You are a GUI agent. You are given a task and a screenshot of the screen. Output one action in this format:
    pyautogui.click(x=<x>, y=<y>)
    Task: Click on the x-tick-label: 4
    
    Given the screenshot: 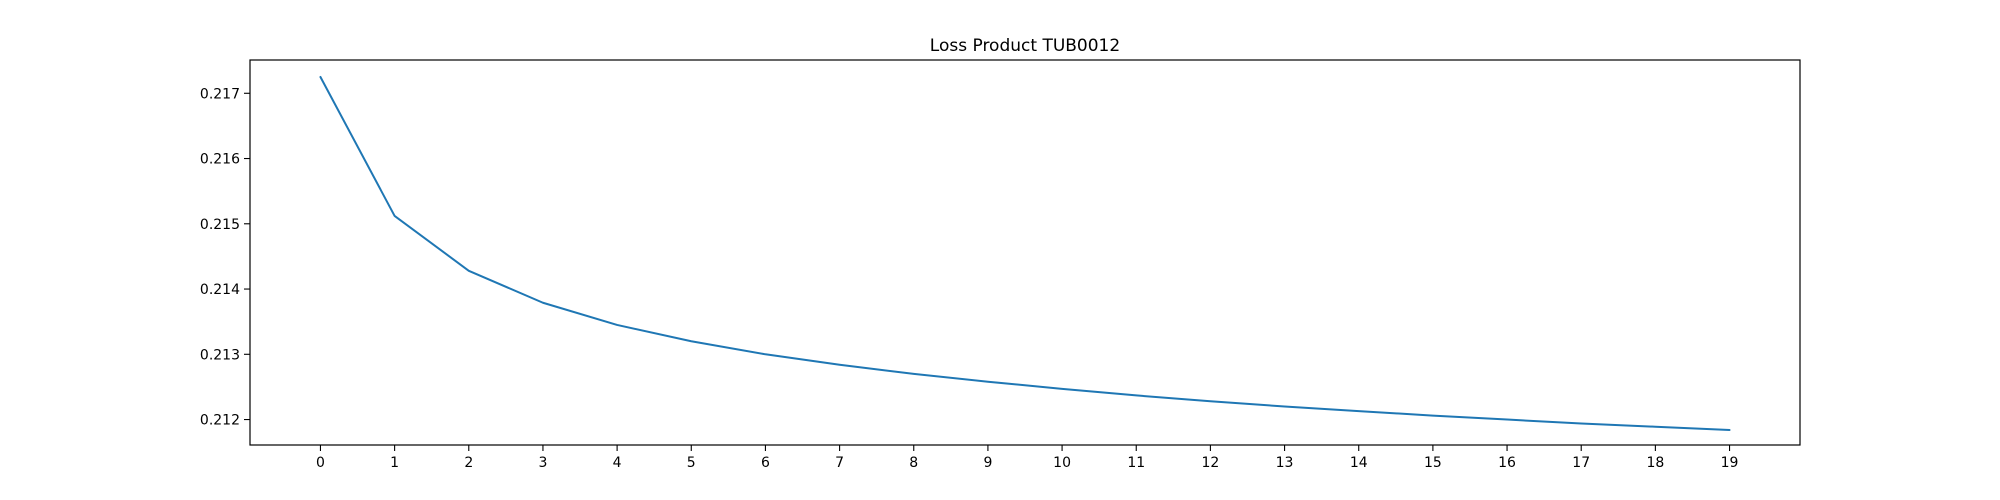 What is the action you would take?
    pyautogui.click(x=617, y=463)
    